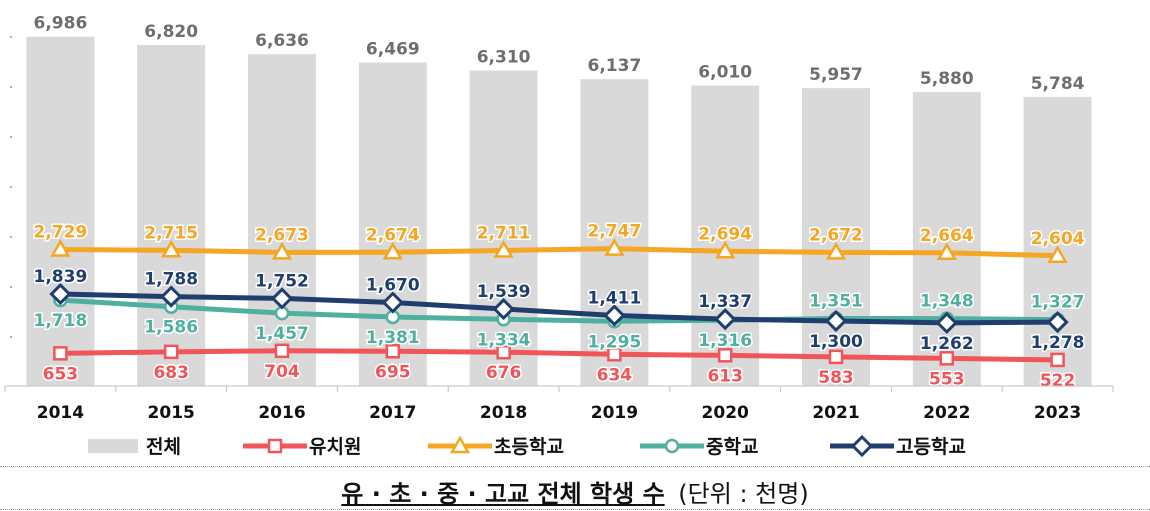 This screenshot has width=1150, height=511. I want to click on x-tick-label: 2017, so click(392, 413).